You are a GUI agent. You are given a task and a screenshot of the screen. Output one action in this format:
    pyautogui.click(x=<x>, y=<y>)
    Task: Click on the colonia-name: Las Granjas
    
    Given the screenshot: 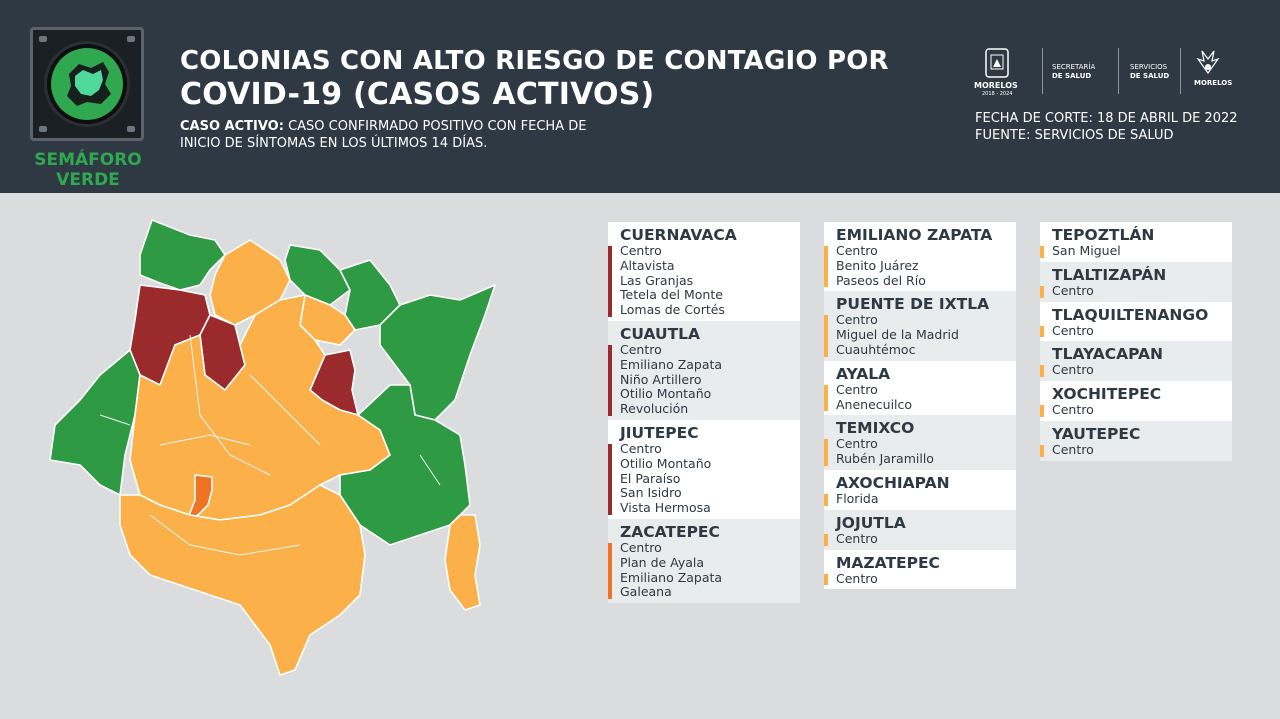 What is the action you would take?
    pyautogui.click(x=657, y=280)
    